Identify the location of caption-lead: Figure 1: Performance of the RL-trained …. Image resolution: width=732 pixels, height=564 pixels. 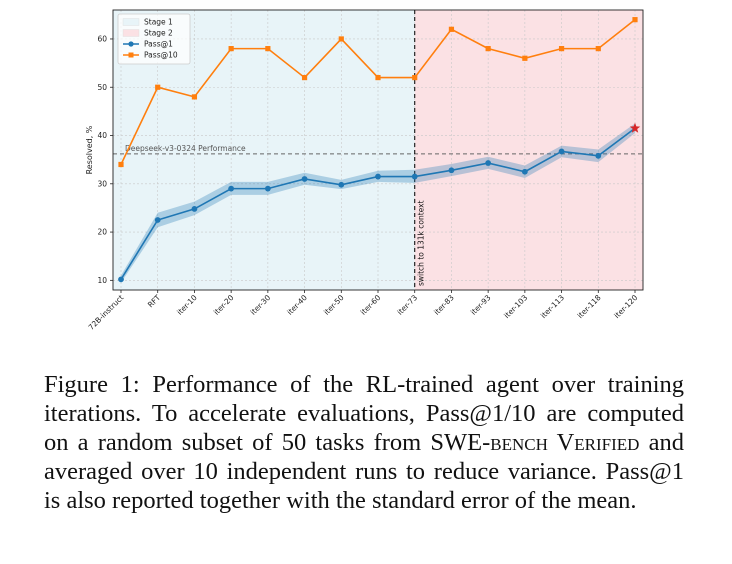
(364, 413).